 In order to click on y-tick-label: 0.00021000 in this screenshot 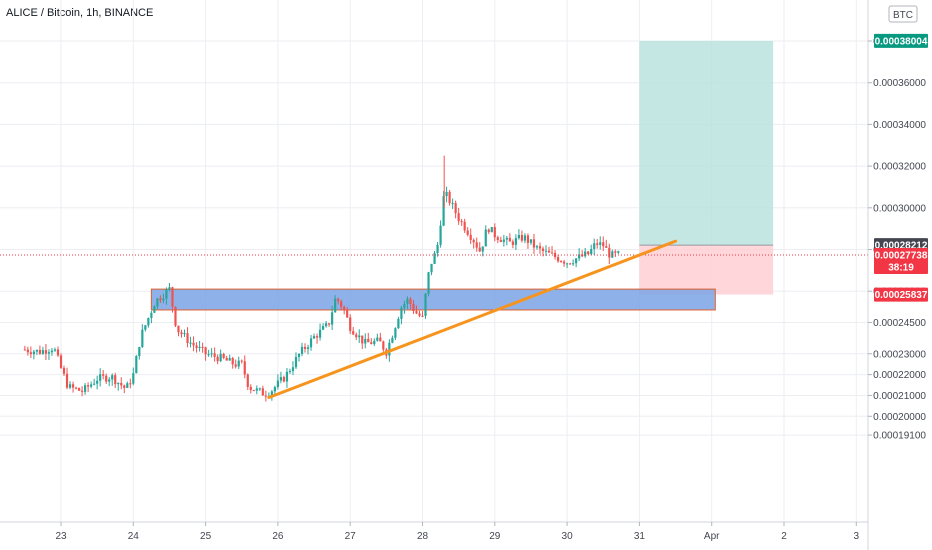, I will do `click(899, 396)`.